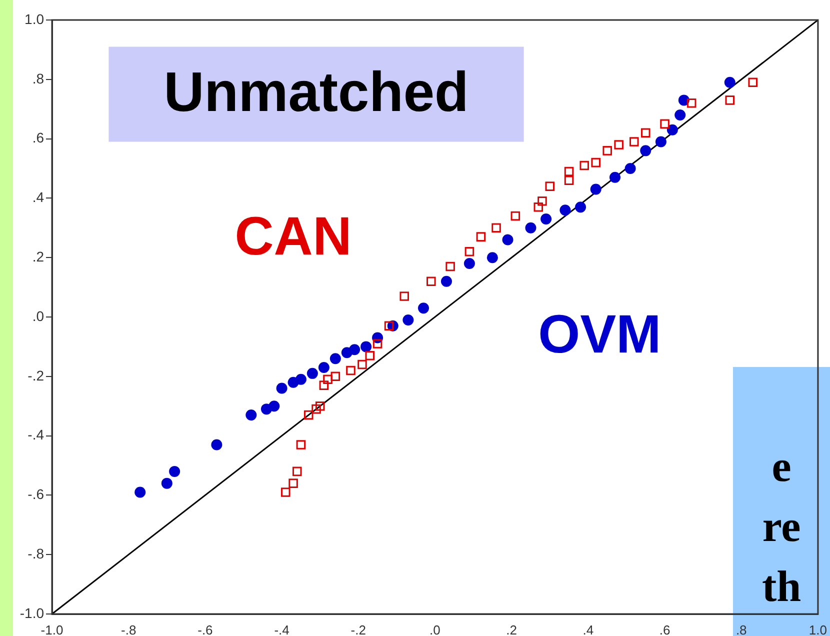  What do you see at coordinates (38, 138) in the screenshot?
I see `y-tick-label: .6` at bounding box center [38, 138].